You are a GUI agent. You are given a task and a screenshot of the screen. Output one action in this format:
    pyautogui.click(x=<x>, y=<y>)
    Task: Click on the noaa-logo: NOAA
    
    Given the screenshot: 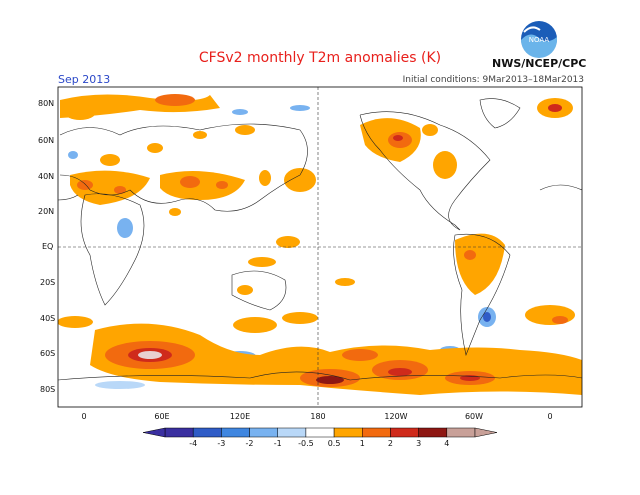 What is the action you would take?
    pyautogui.click(x=539, y=39)
    